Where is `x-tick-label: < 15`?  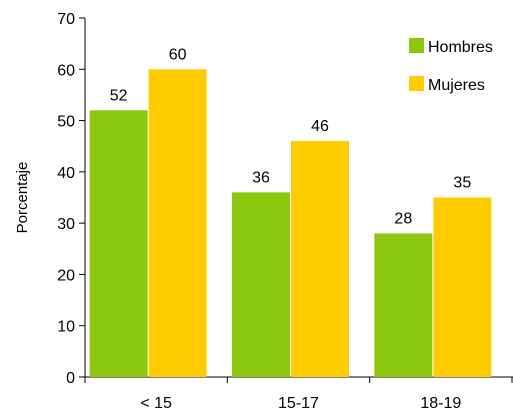 x-tick-label: < 15 is located at coordinates (156, 403).